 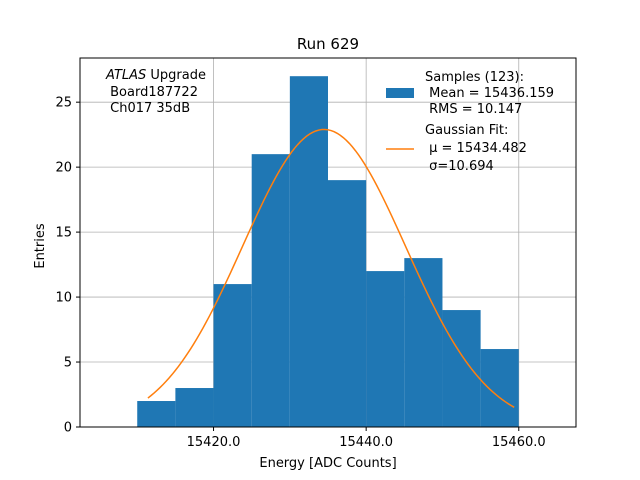 I want to click on y-tick-label-0: 0, so click(x=68, y=428).